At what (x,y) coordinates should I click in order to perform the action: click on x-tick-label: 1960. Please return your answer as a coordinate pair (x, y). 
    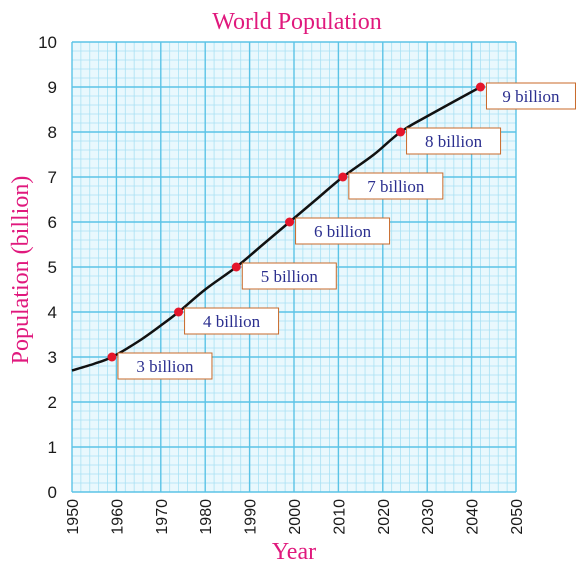
    Looking at the image, I should click on (117, 517).